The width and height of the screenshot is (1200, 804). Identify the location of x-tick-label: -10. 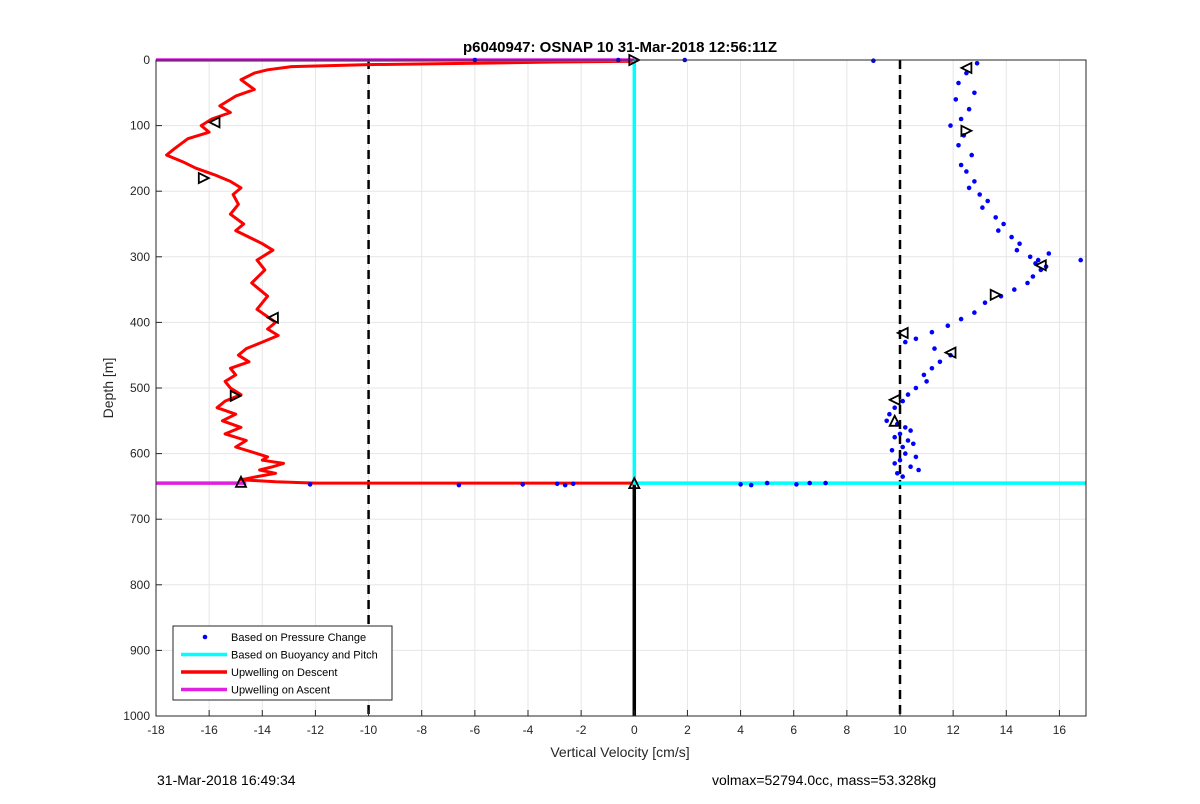
(369, 730).